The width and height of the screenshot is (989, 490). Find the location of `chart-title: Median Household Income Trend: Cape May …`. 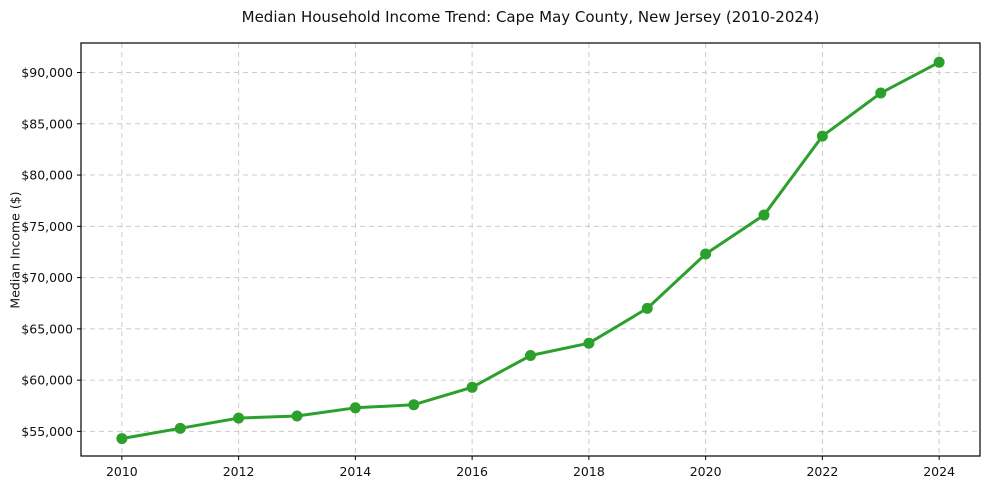

chart-title: Median Household Income Trend: Cape May … is located at coordinates (530, 17).